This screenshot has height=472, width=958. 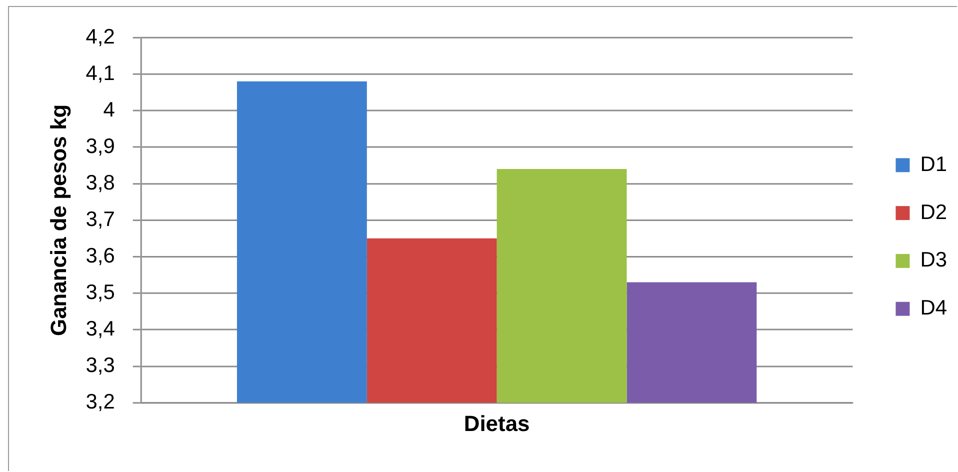 I want to click on y-tick-label: 3,5, so click(x=100, y=292).